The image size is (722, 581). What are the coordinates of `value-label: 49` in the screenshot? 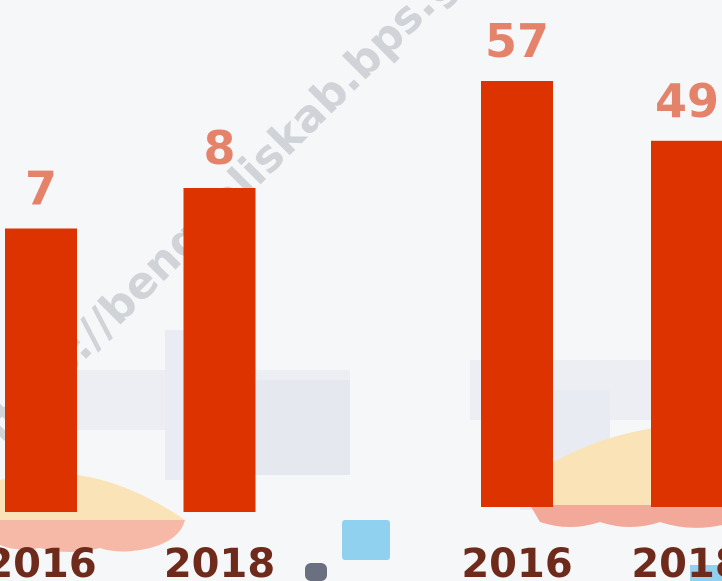 It's located at (687, 101).